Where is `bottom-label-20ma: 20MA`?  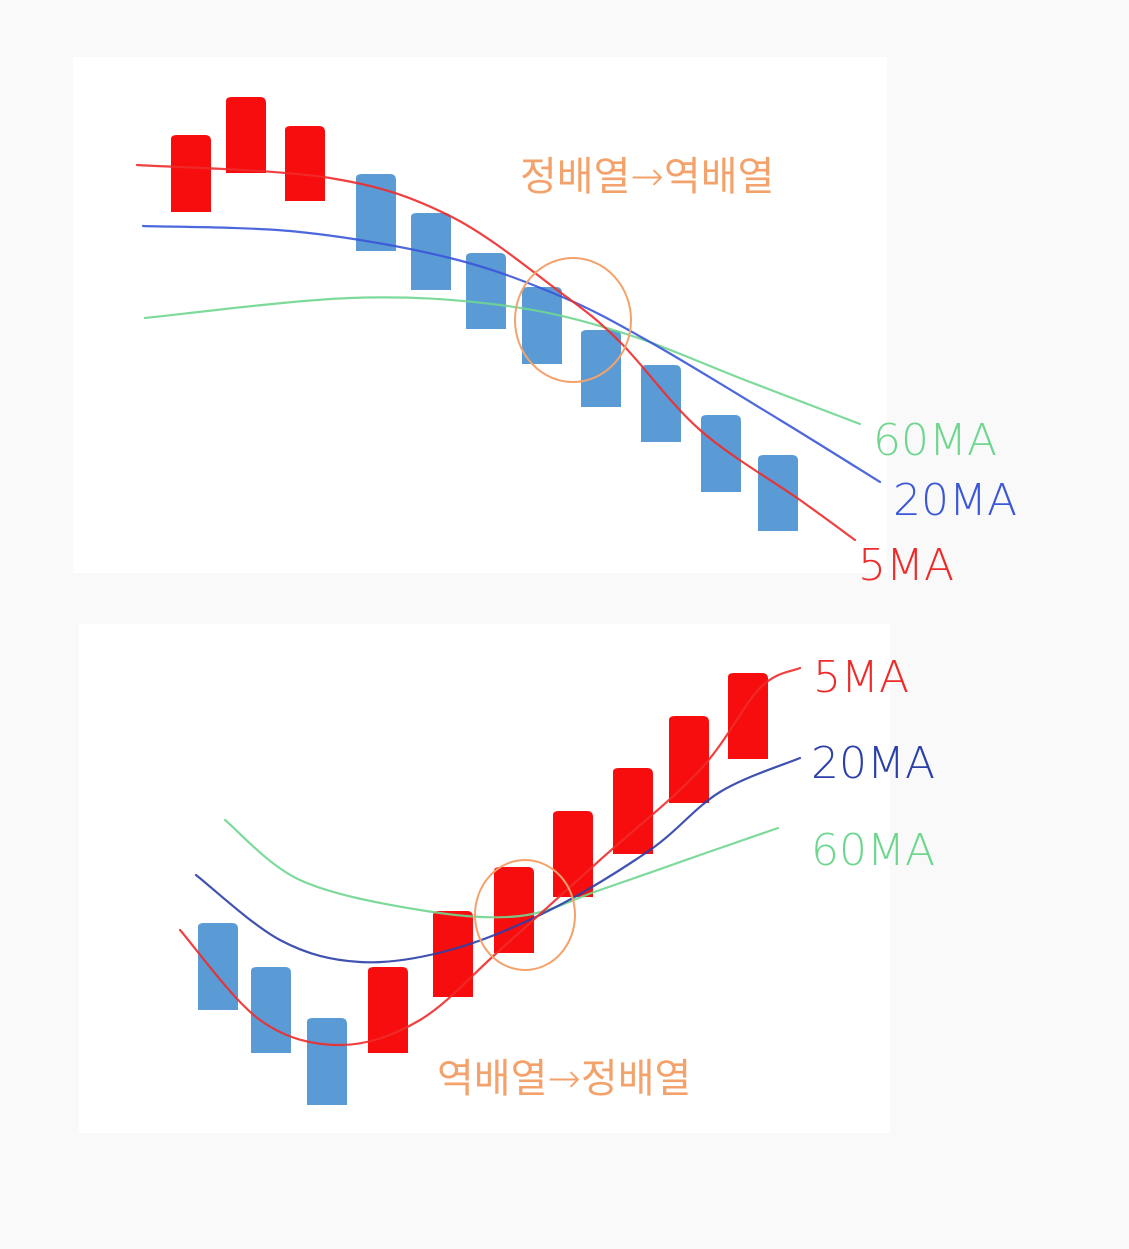 bottom-label-20ma: 20MA is located at coordinates (873, 763).